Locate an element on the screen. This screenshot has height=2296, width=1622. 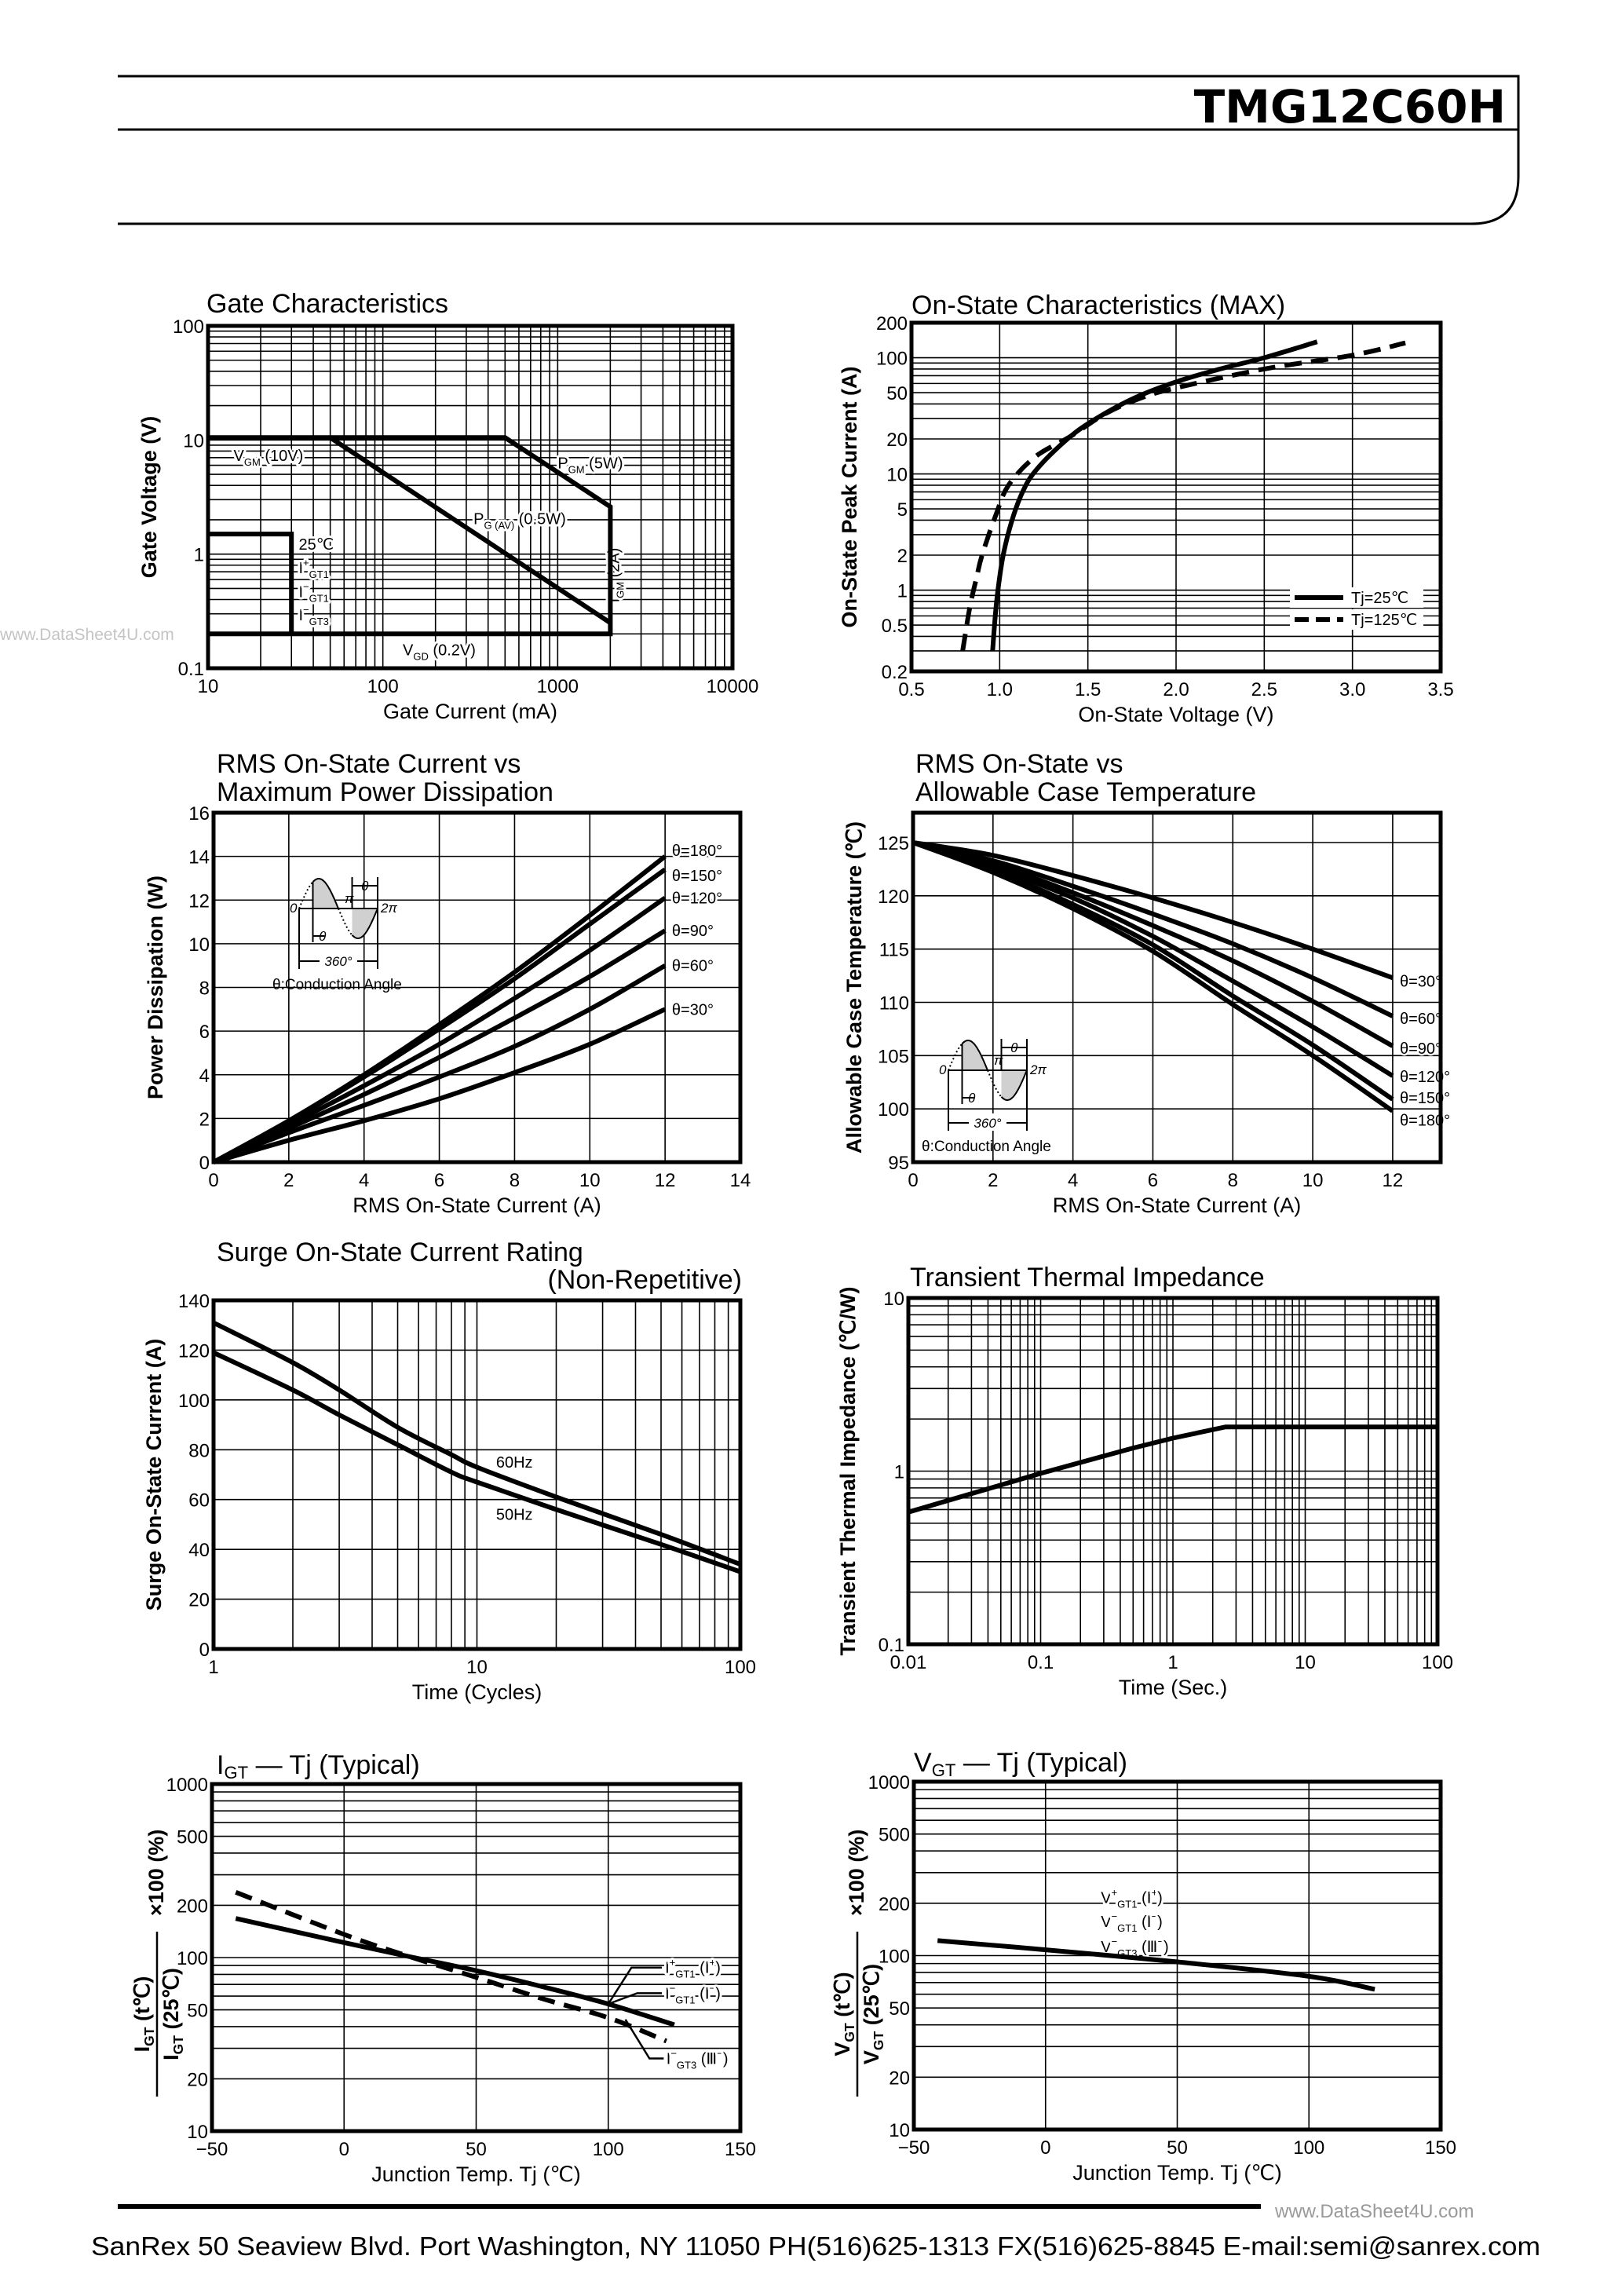
header: TMG12C60H is located at coordinates (819, 150).